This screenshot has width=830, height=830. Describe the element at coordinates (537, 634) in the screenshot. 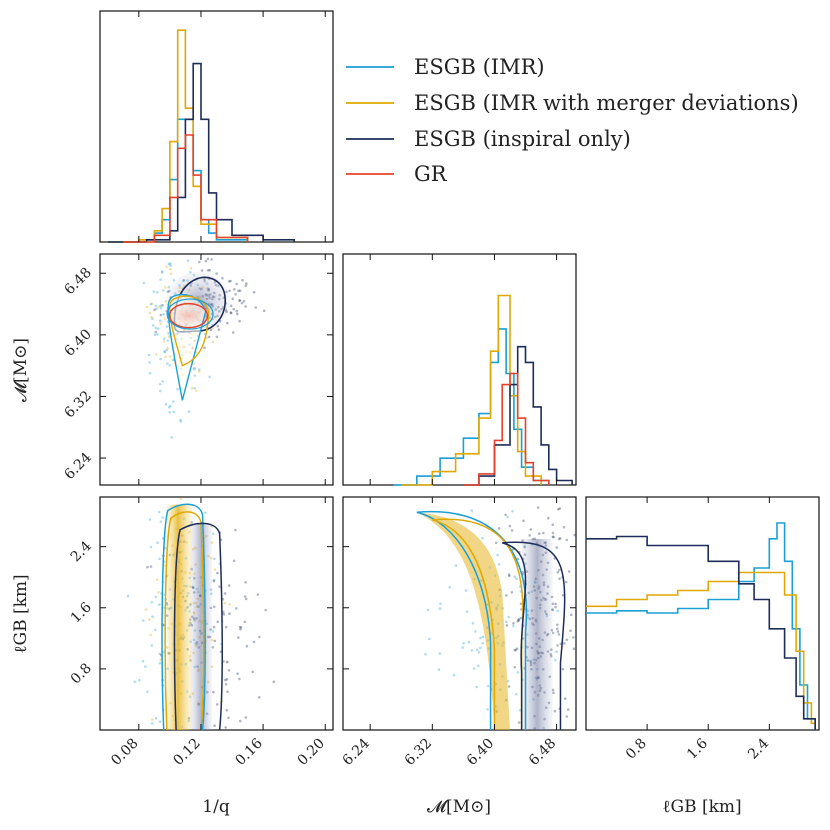

I see `density-esgb-inspiral` at that location.